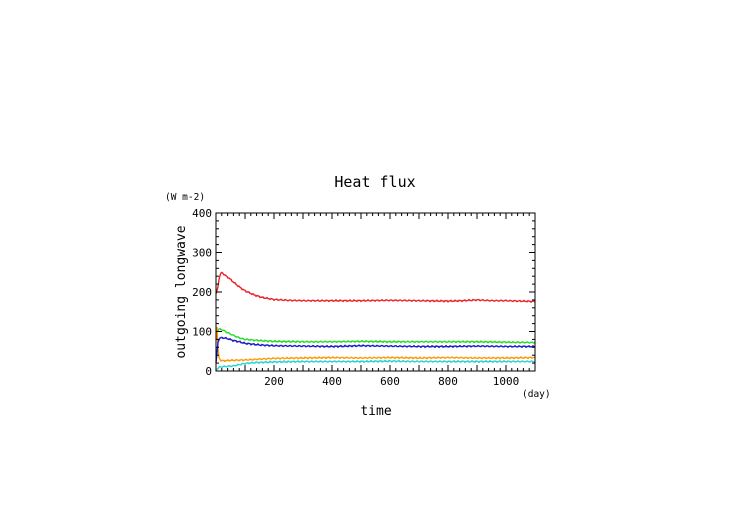 Image resolution: width=752 pixels, height=532 pixels. Describe the element at coordinates (202, 253) in the screenshot. I see `y-tick-label: 300` at that location.